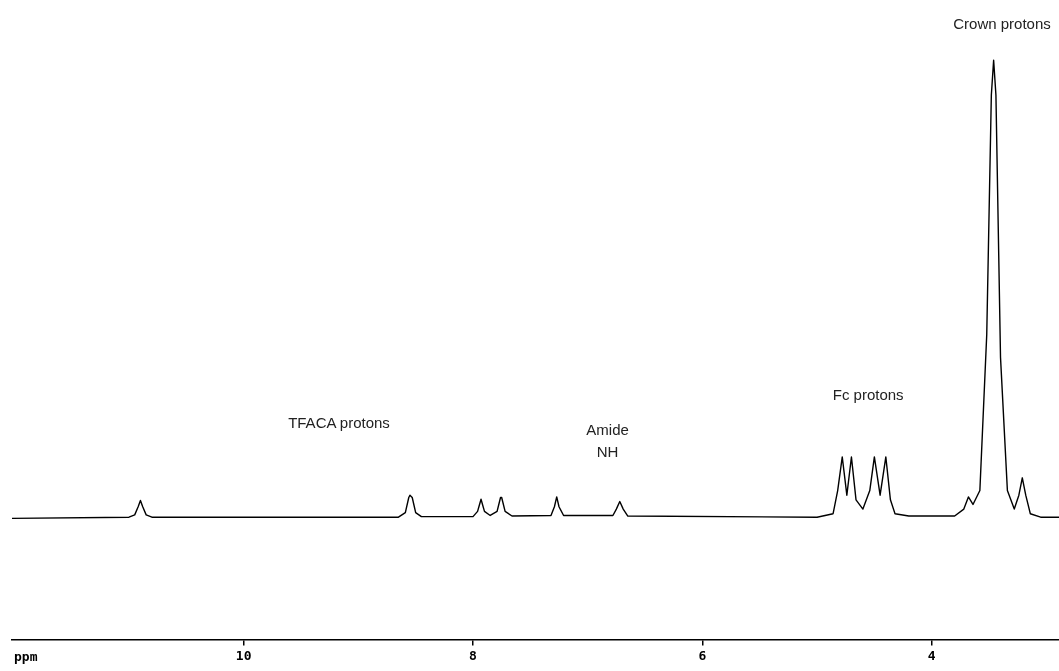  I want to click on x-tick-label: 10, so click(243, 655).